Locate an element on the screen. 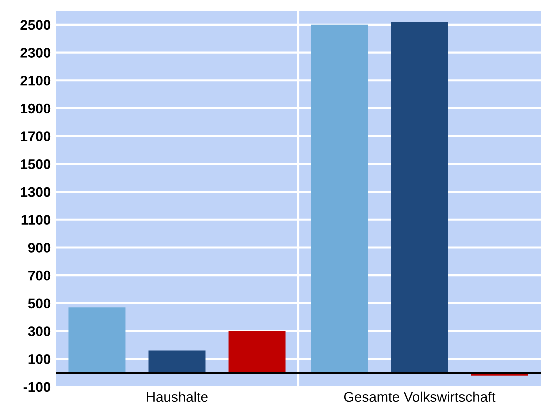  y-tick-label: 1300 is located at coordinates (36, 192).